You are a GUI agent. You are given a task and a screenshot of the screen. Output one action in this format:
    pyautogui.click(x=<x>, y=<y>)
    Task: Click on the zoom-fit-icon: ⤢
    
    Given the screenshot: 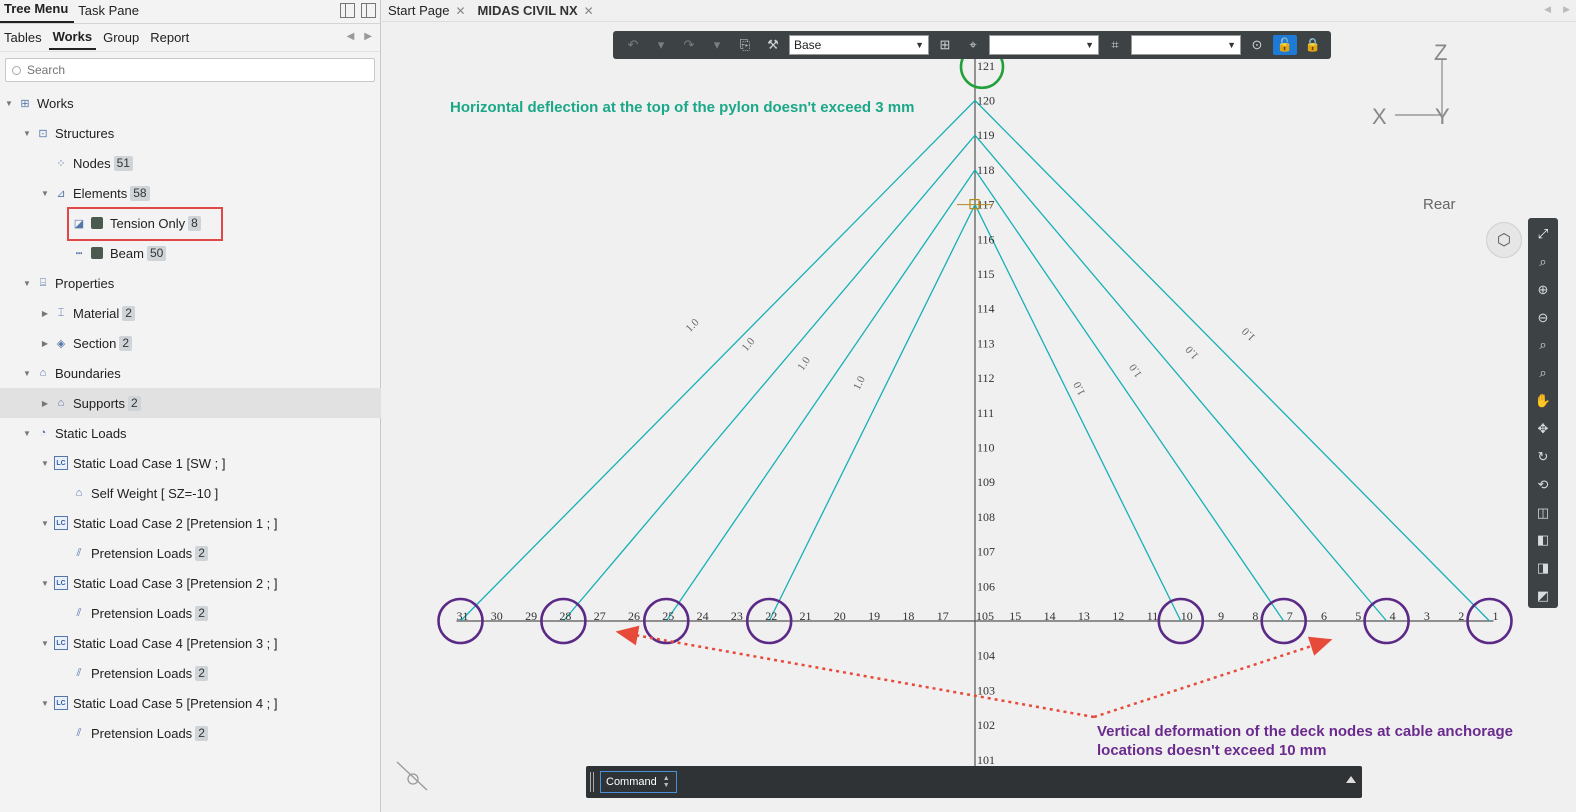 What is the action you would take?
    pyautogui.click(x=1543, y=233)
    